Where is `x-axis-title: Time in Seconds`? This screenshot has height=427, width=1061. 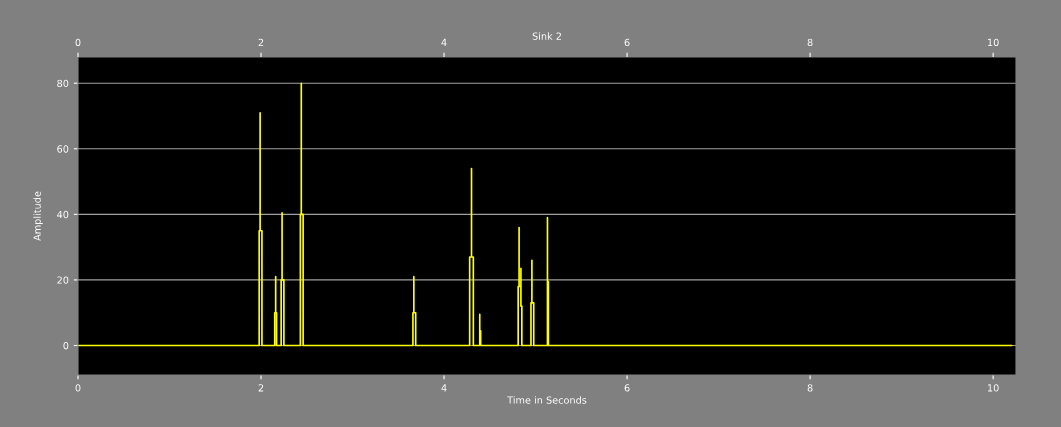 x-axis-title: Time in Seconds is located at coordinates (547, 400).